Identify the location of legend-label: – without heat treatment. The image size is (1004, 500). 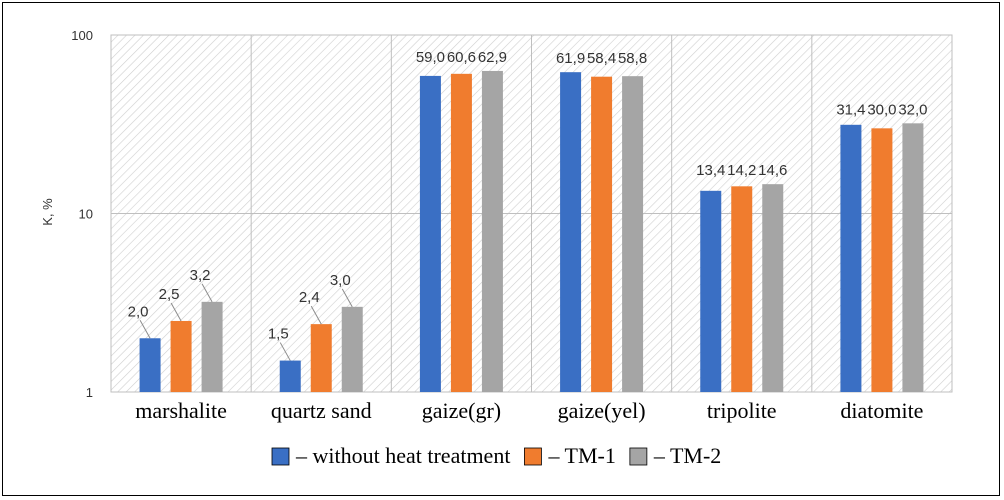
(402, 455).